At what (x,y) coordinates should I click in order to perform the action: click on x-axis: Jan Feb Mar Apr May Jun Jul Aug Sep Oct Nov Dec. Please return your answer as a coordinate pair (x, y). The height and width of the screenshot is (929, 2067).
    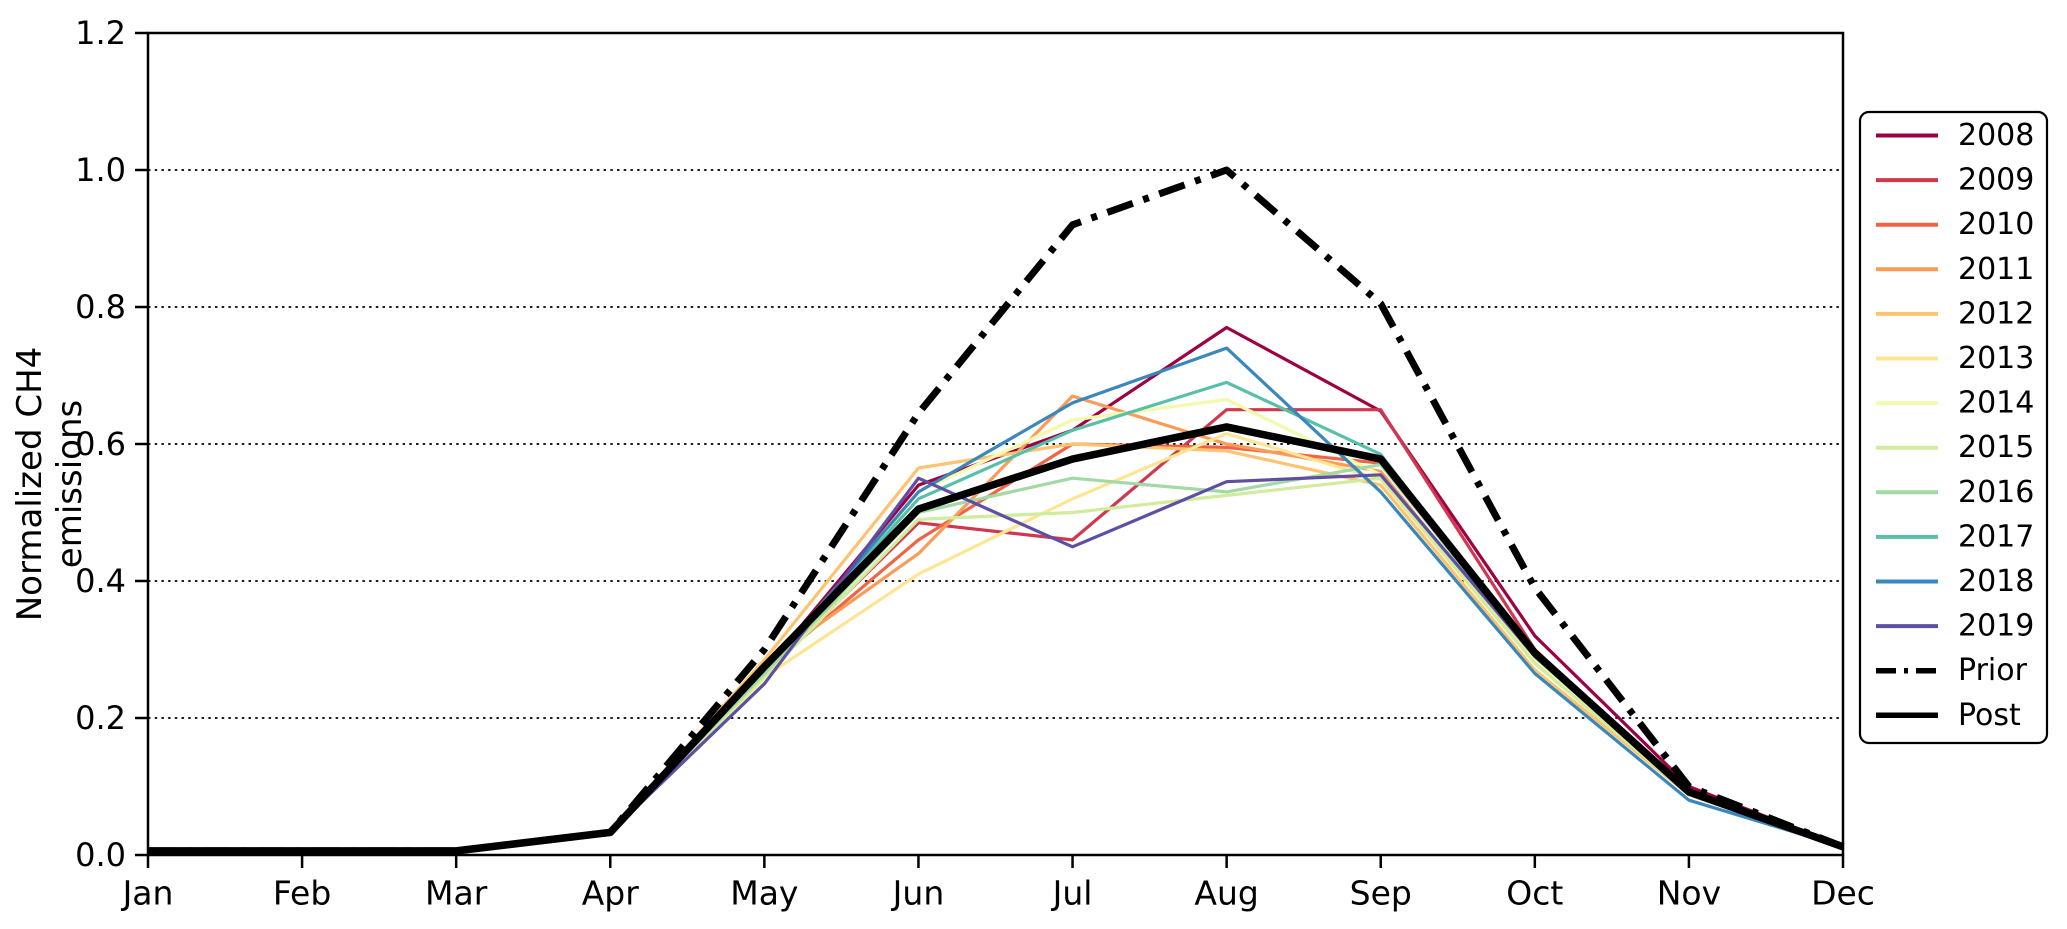
    Looking at the image, I should click on (998, 884).